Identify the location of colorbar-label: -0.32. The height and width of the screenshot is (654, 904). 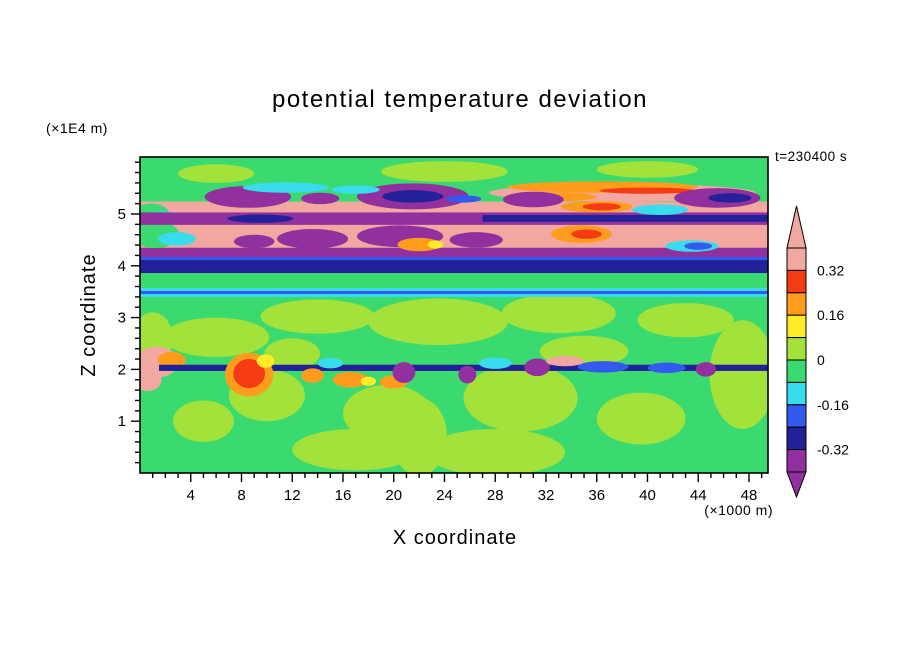
(833, 450).